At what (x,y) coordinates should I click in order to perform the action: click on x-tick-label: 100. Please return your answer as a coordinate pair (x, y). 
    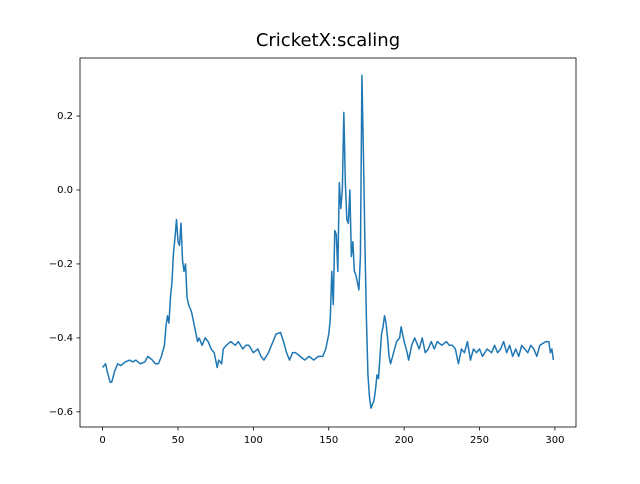
    Looking at the image, I should click on (253, 440).